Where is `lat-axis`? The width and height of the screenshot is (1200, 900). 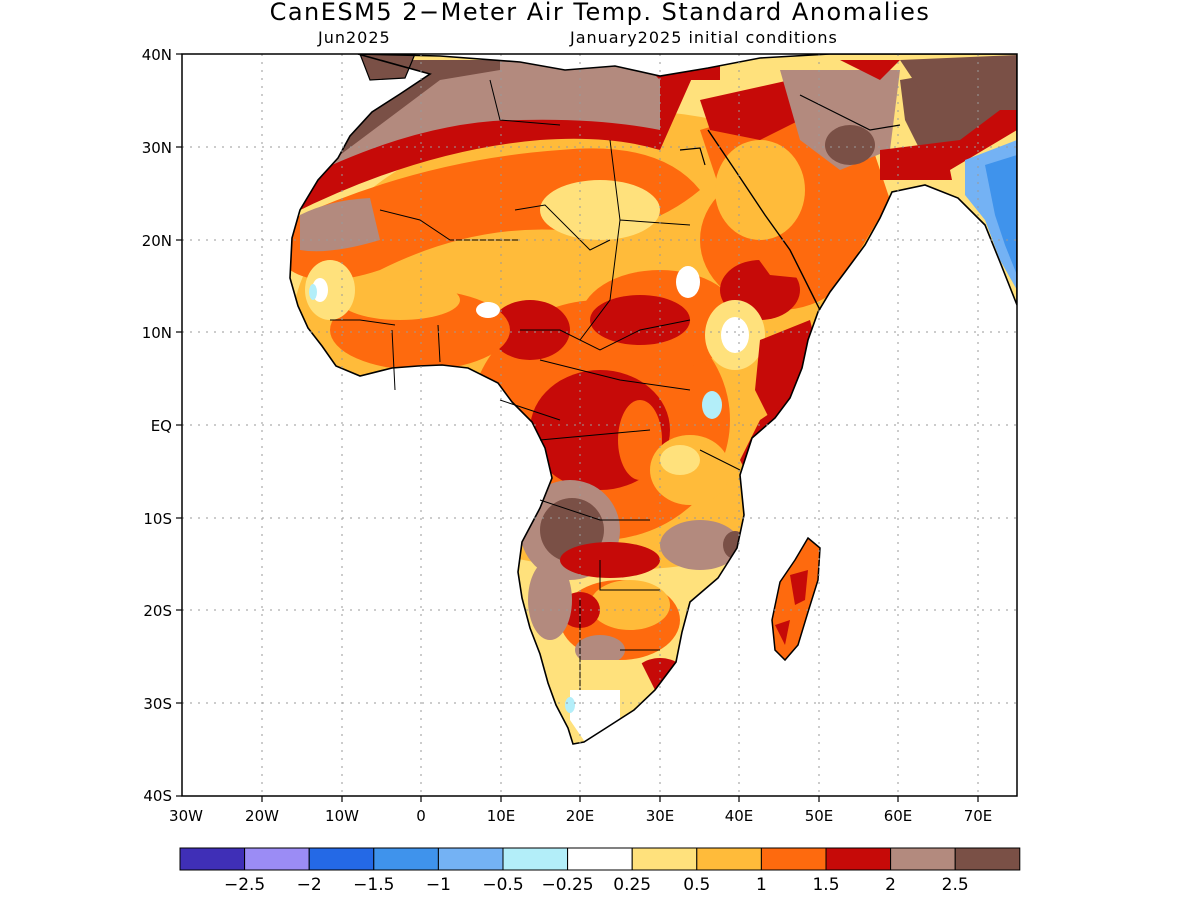
lat-axis is located at coordinates (179, 425).